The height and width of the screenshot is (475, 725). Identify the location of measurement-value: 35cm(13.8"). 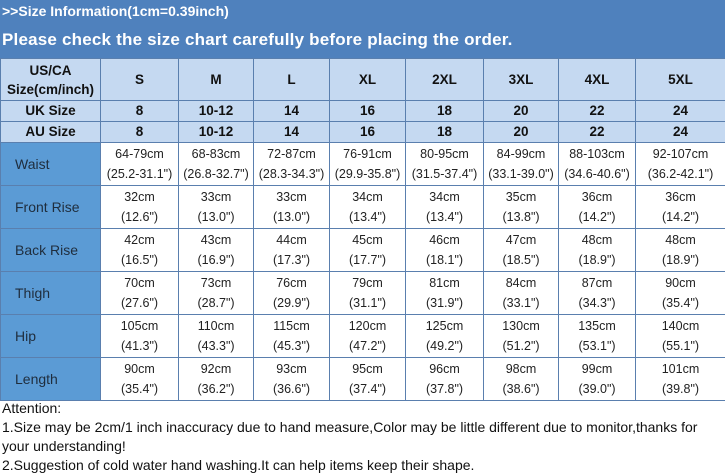
(521, 207).